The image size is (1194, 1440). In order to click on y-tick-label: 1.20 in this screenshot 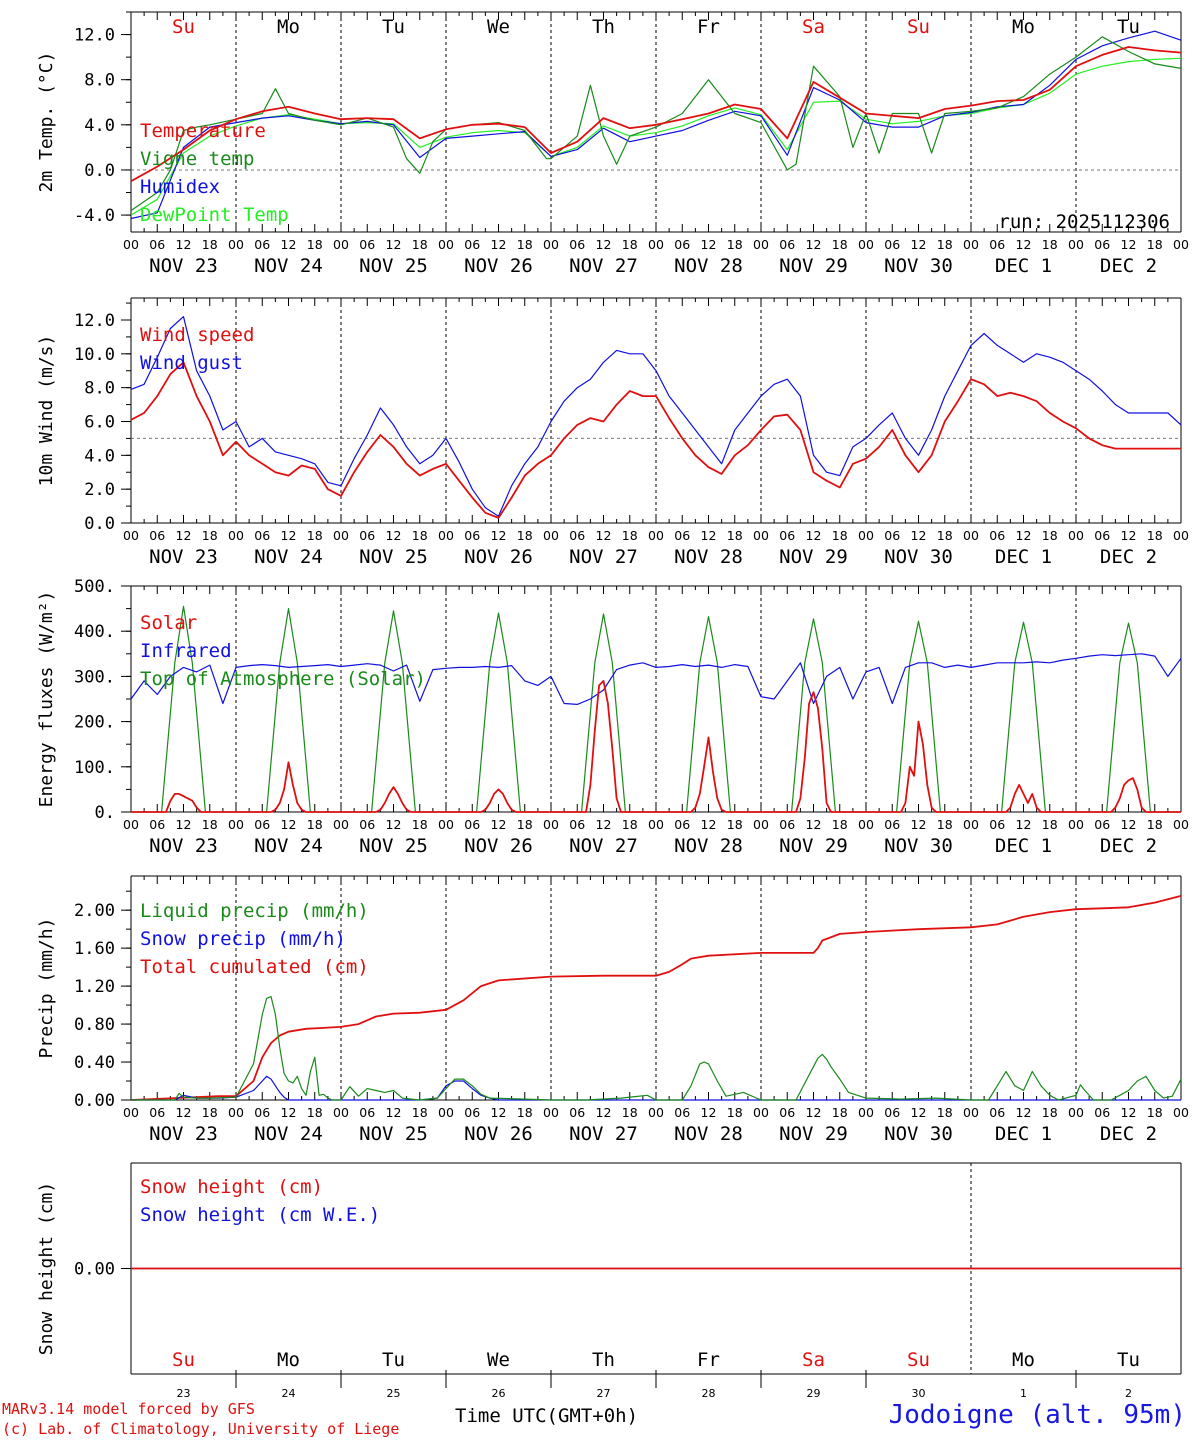, I will do `click(94, 987)`.